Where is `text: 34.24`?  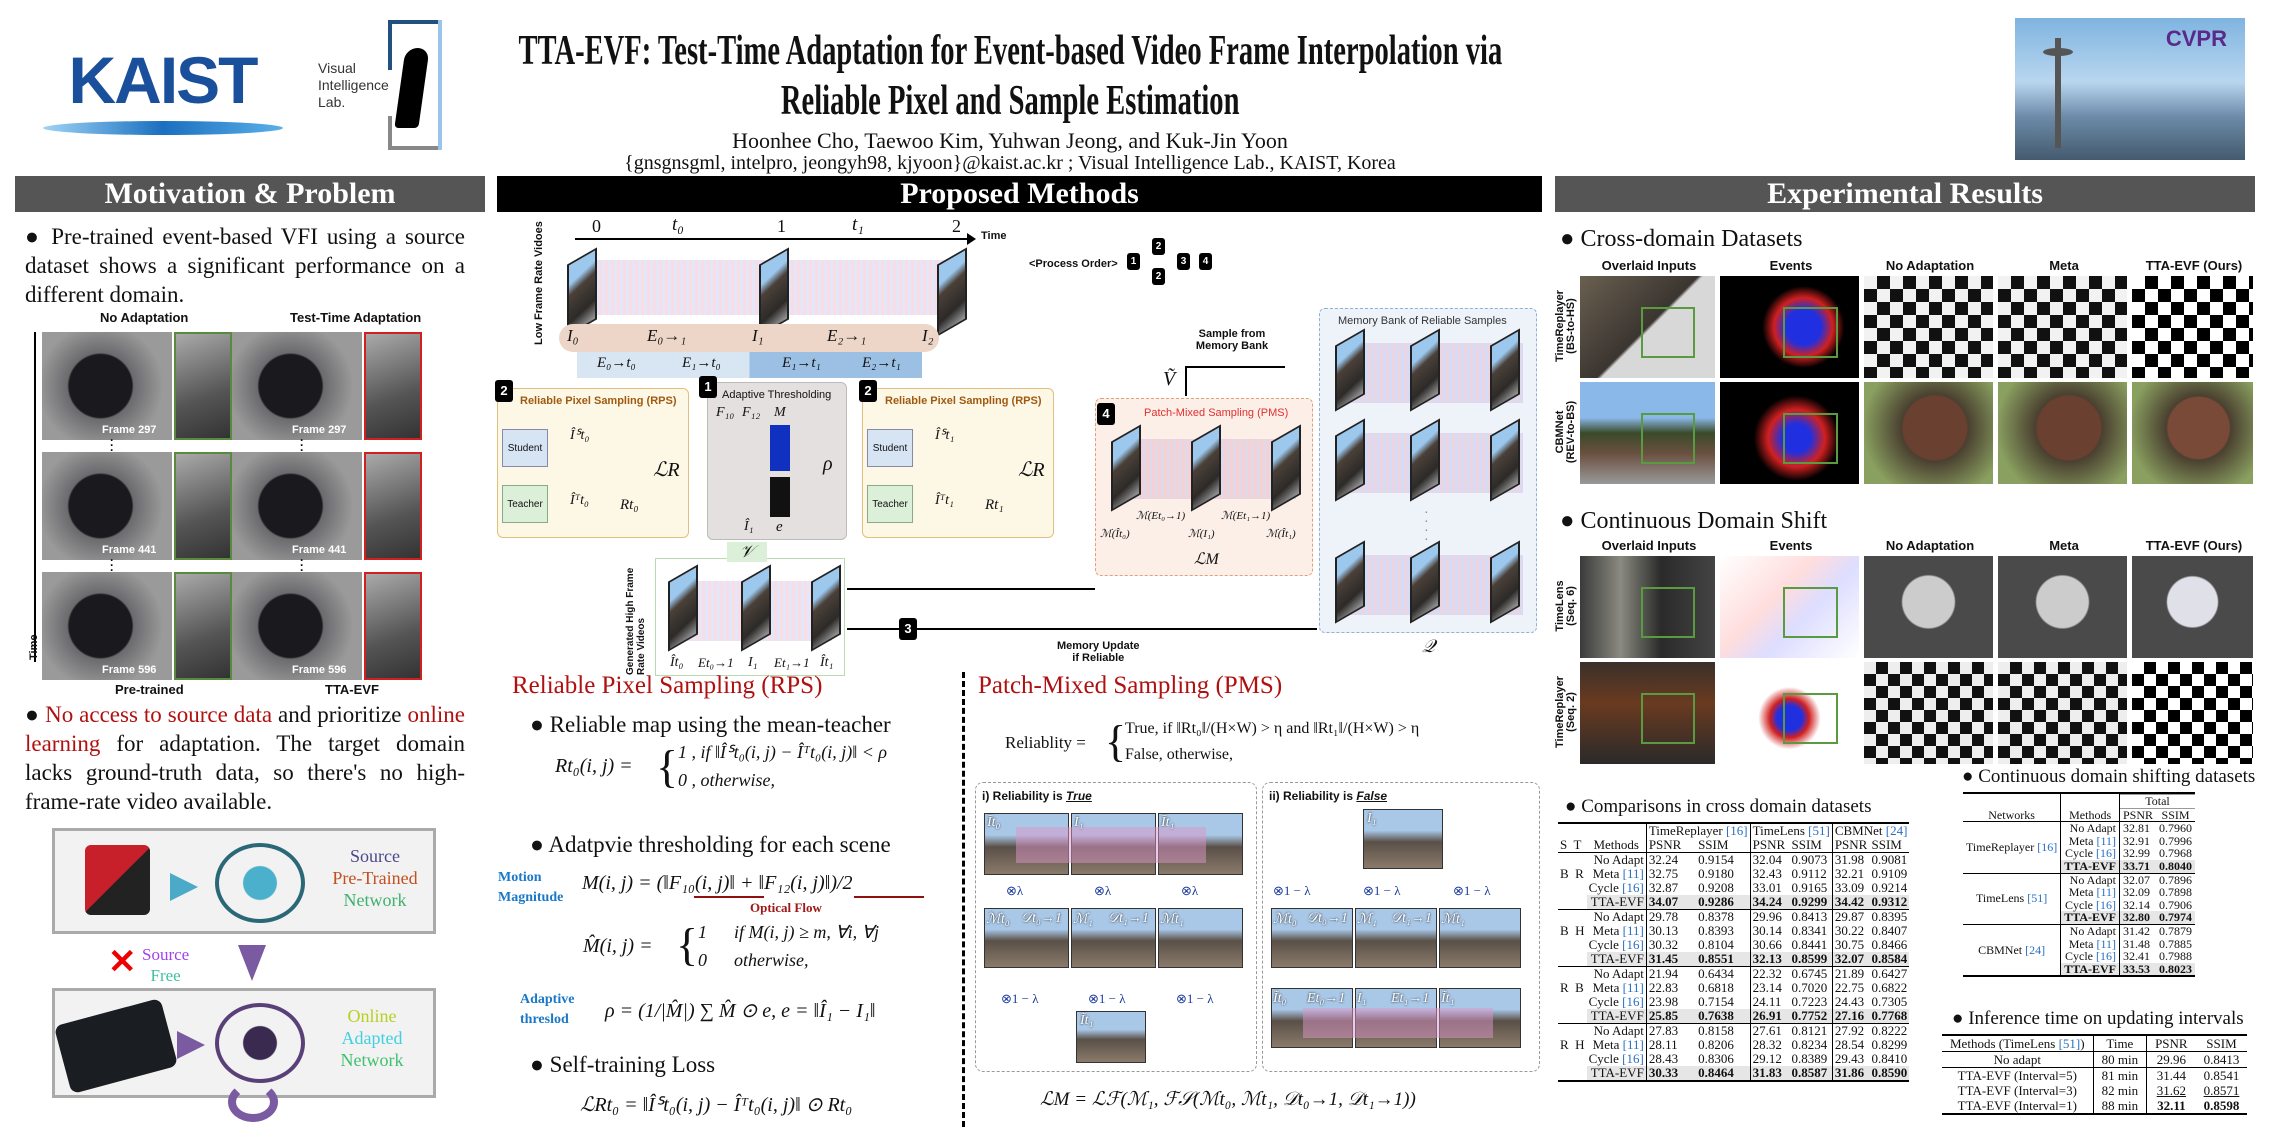
text: 34.24 is located at coordinates (1767, 901).